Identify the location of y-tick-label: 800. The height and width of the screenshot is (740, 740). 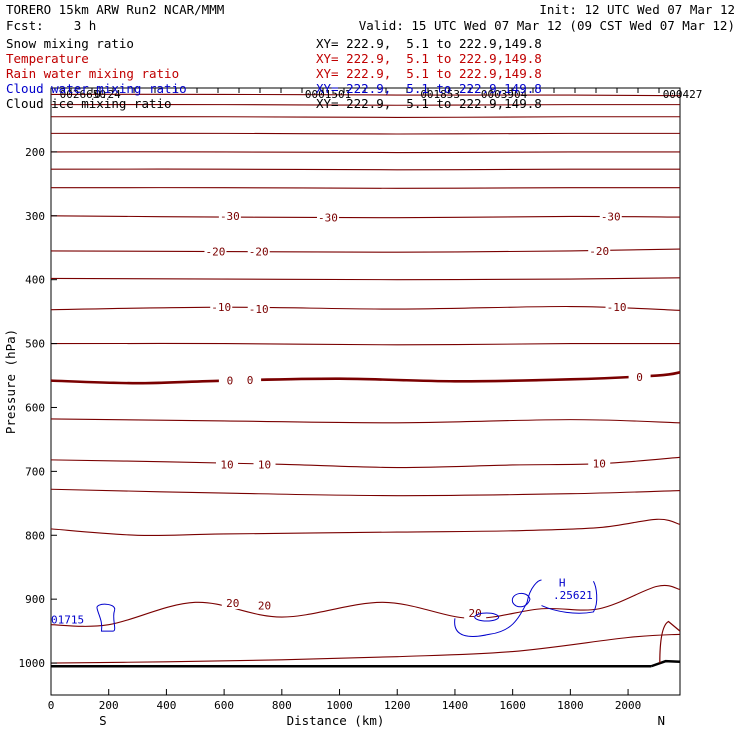
(35, 535).